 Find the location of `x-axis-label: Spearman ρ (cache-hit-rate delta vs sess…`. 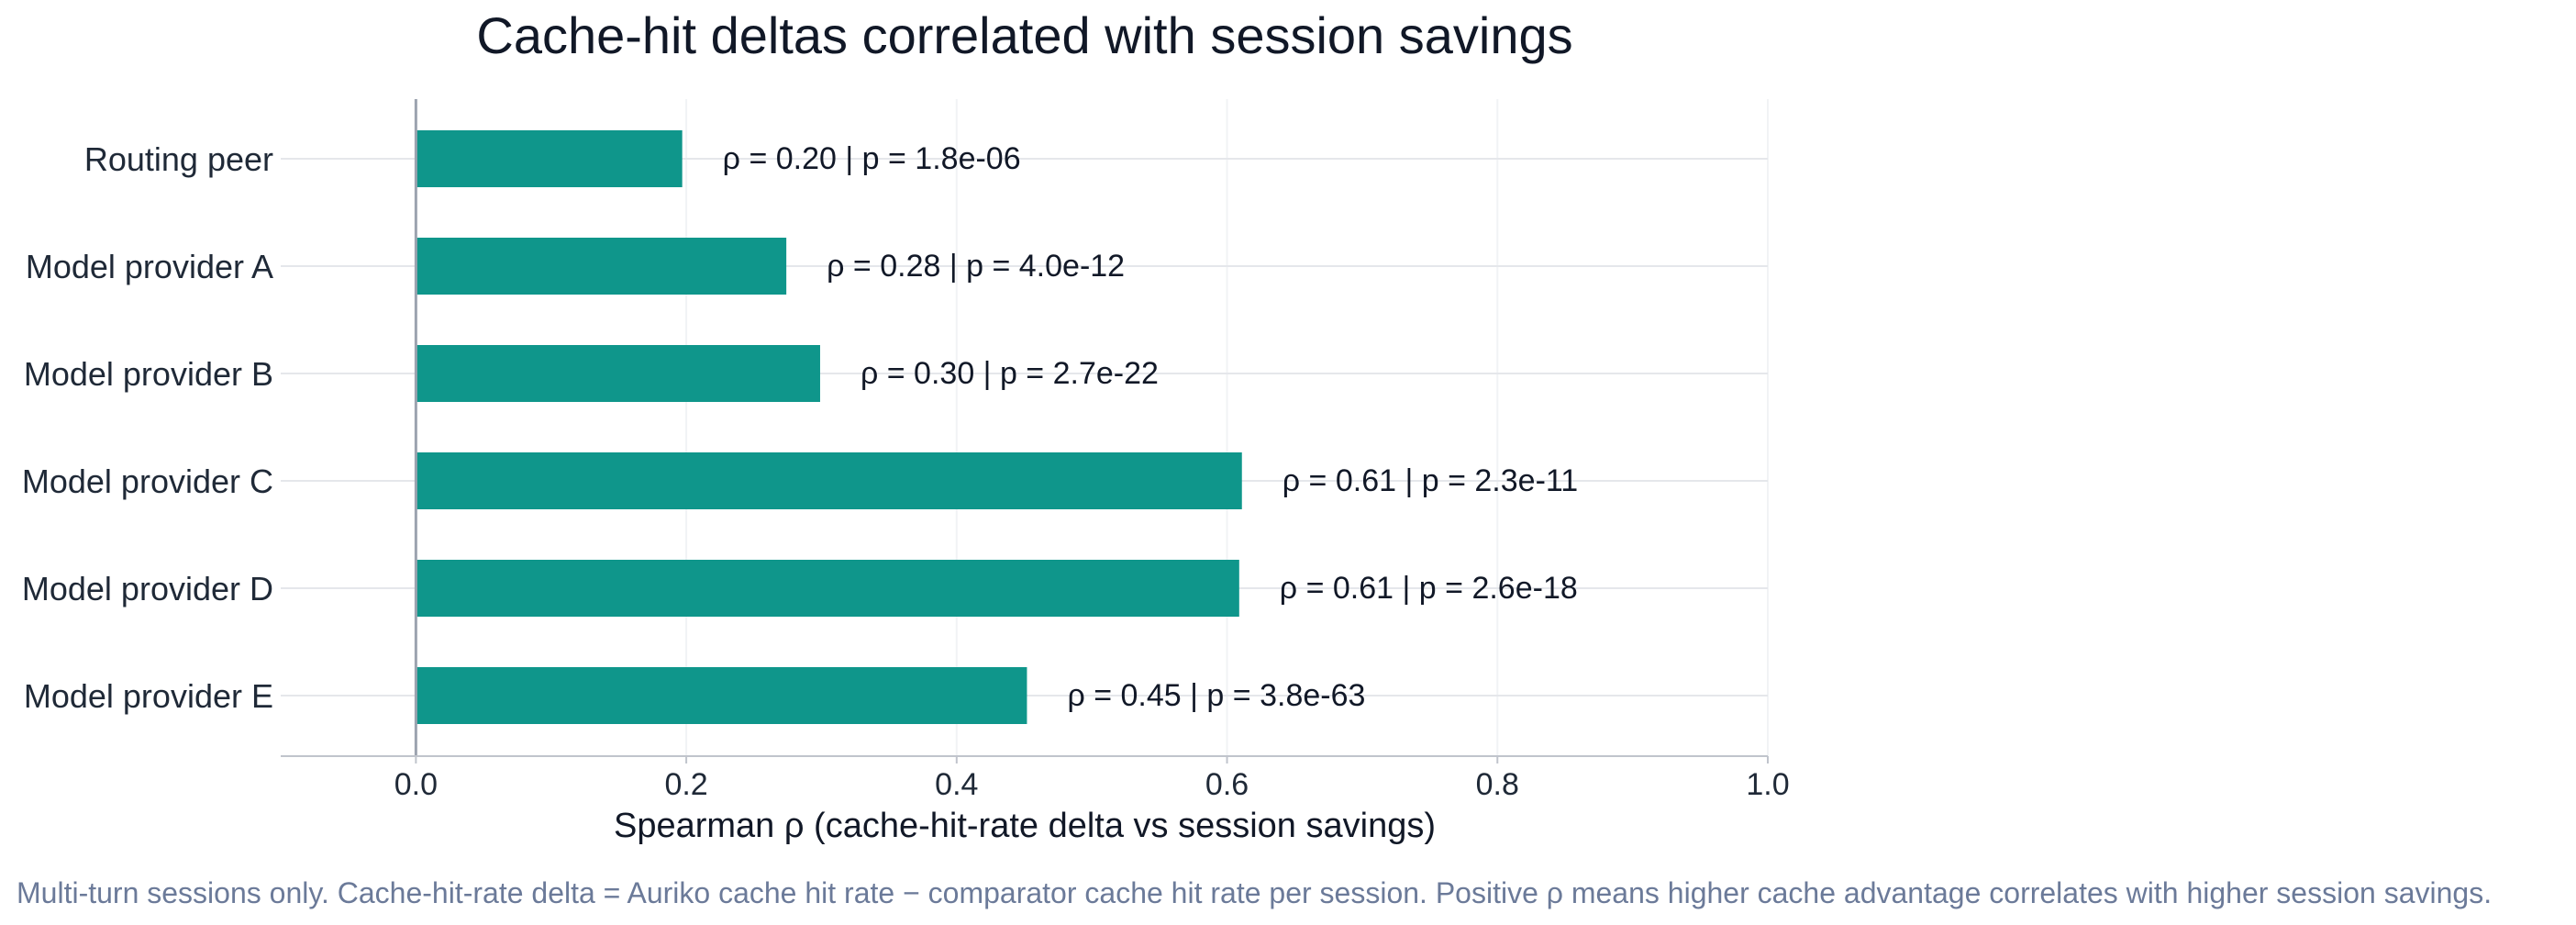

x-axis-label: Spearman ρ (cache-hit-rate delta vs sess… is located at coordinates (1025, 826).